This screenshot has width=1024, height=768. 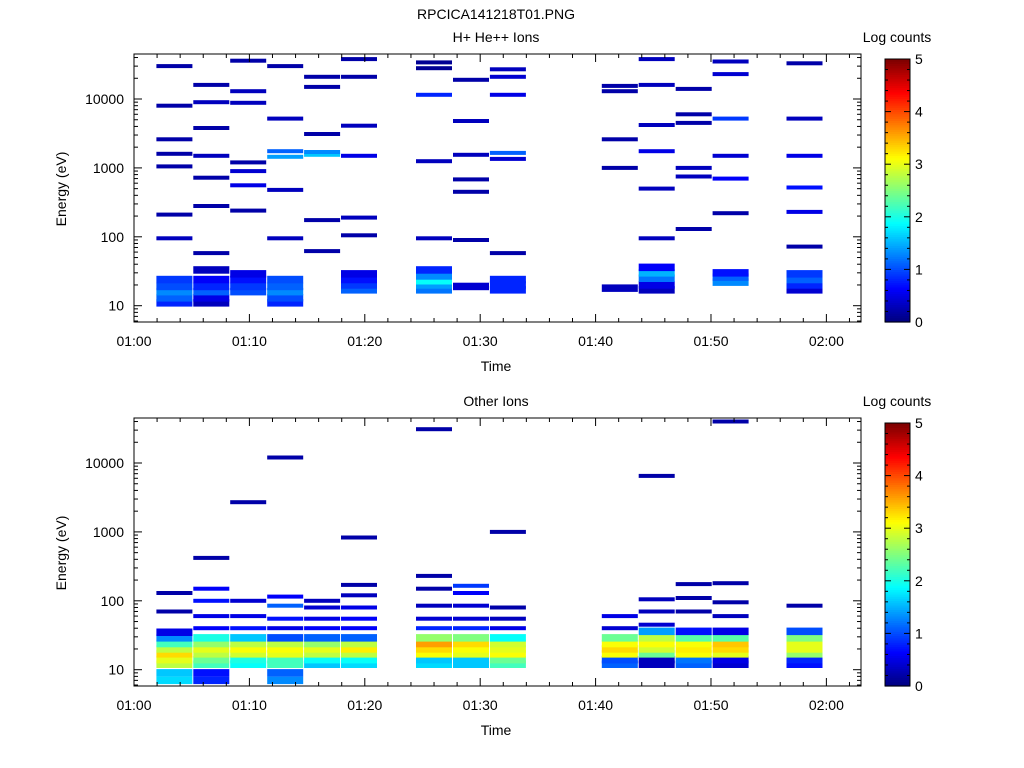 What do you see at coordinates (710, 341) in the screenshot?
I see `x-tick-label: 01:50` at bounding box center [710, 341].